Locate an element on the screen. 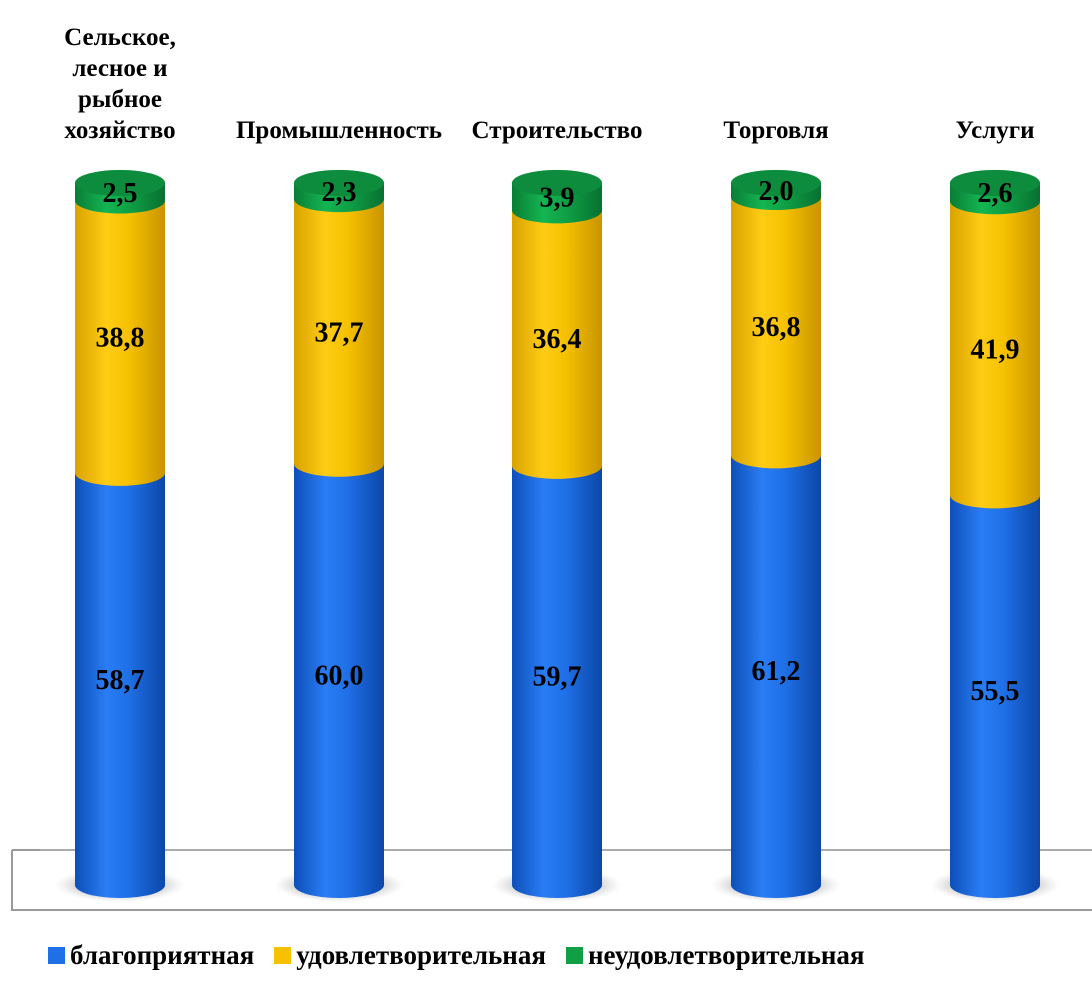 The width and height of the screenshot is (1092, 1000). category-label: Строительство is located at coordinates (557, 130).